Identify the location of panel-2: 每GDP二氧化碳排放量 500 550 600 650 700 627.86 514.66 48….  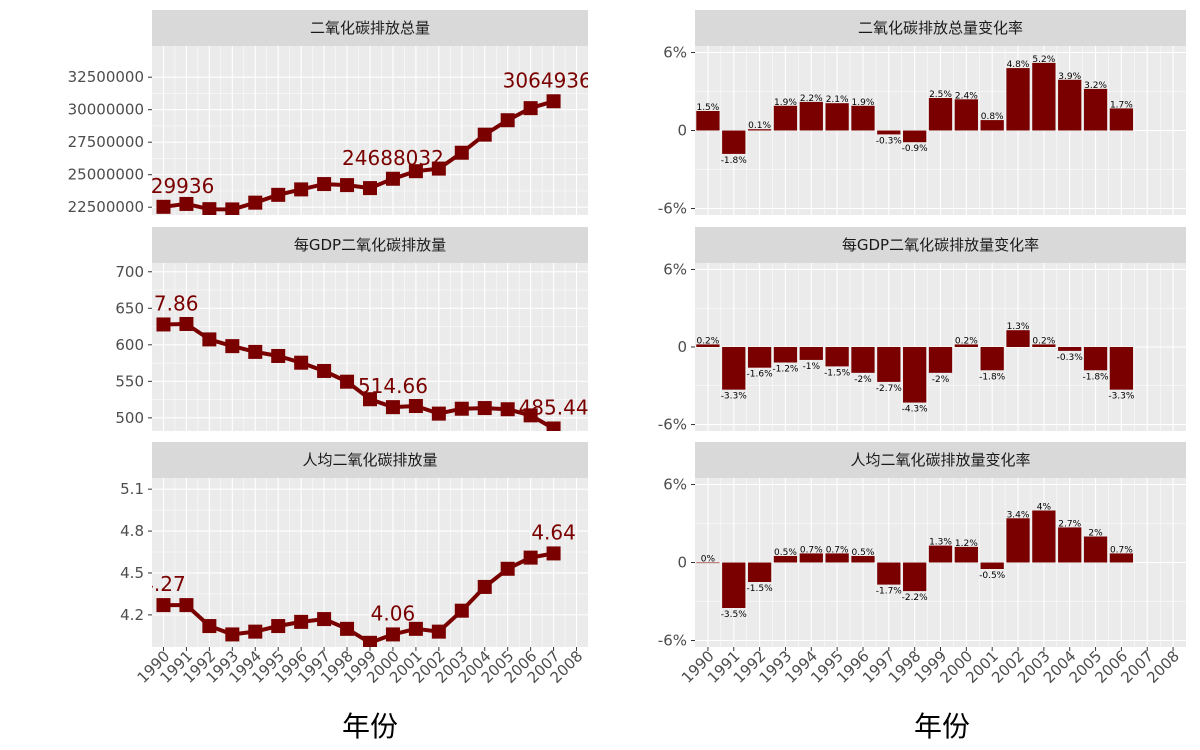
(352, 329).